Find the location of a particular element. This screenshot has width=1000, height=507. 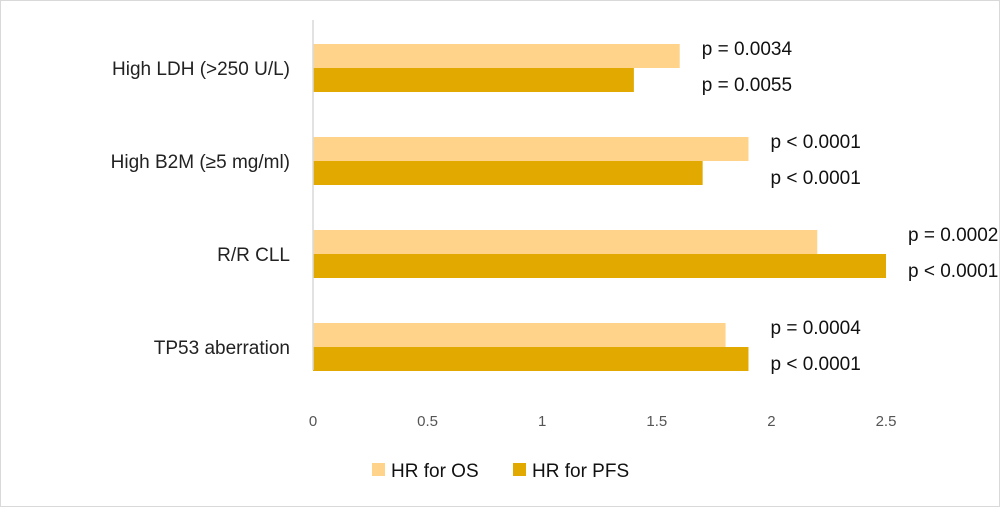

x-tick-label: 1.5 is located at coordinates (656, 421).